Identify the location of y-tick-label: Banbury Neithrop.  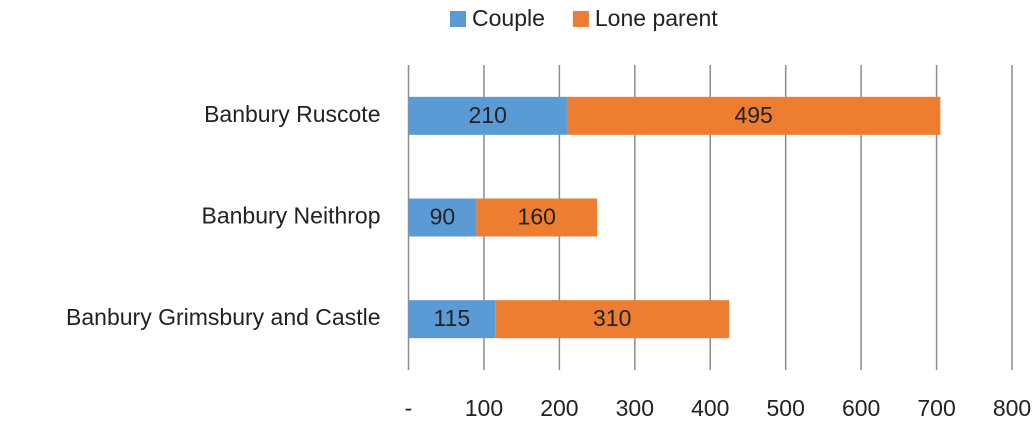
(291, 216).